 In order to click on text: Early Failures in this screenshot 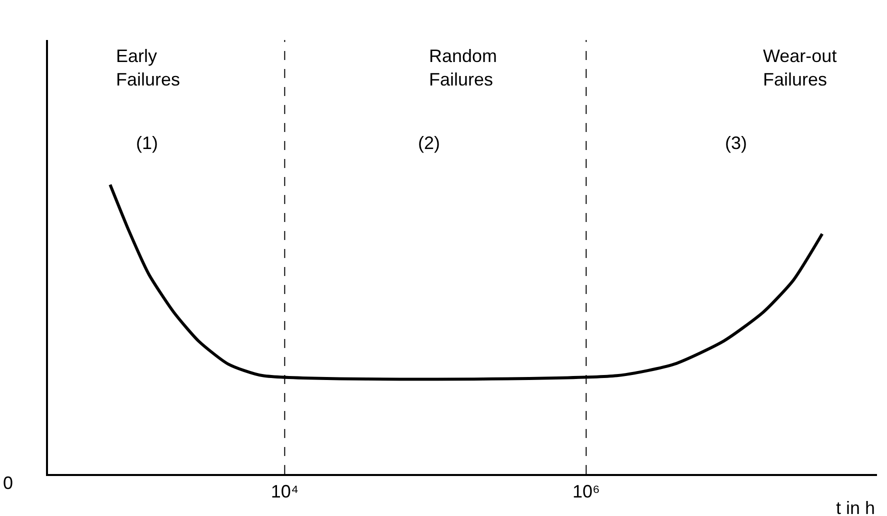, I will do `click(148, 68)`.